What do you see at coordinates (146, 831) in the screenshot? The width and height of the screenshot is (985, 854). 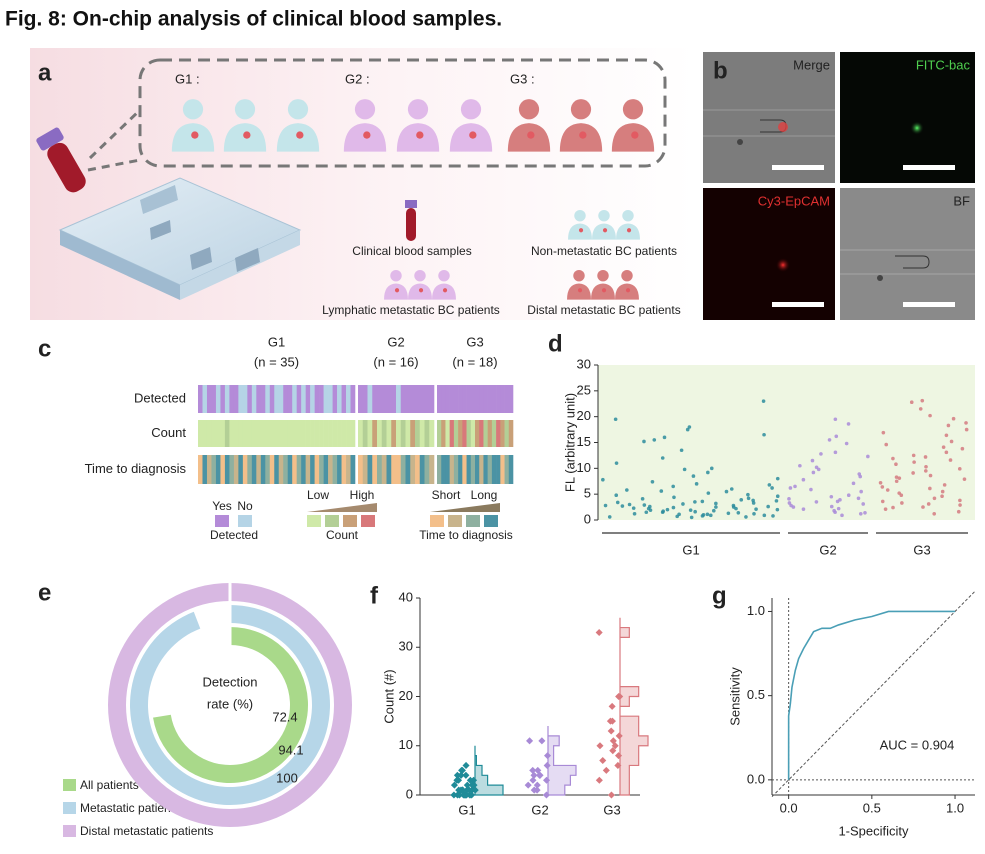 I see `legend-label: Distal metastatic patients` at bounding box center [146, 831].